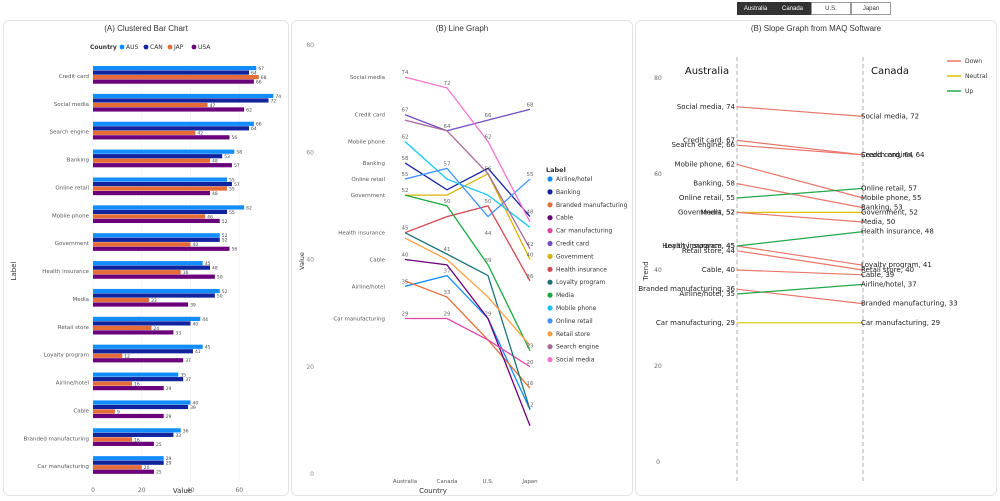 The height and width of the screenshot is (501, 1000). Describe the element at coordinates (264, 78) in the screenshot. I see `data-label: 68` at that location.